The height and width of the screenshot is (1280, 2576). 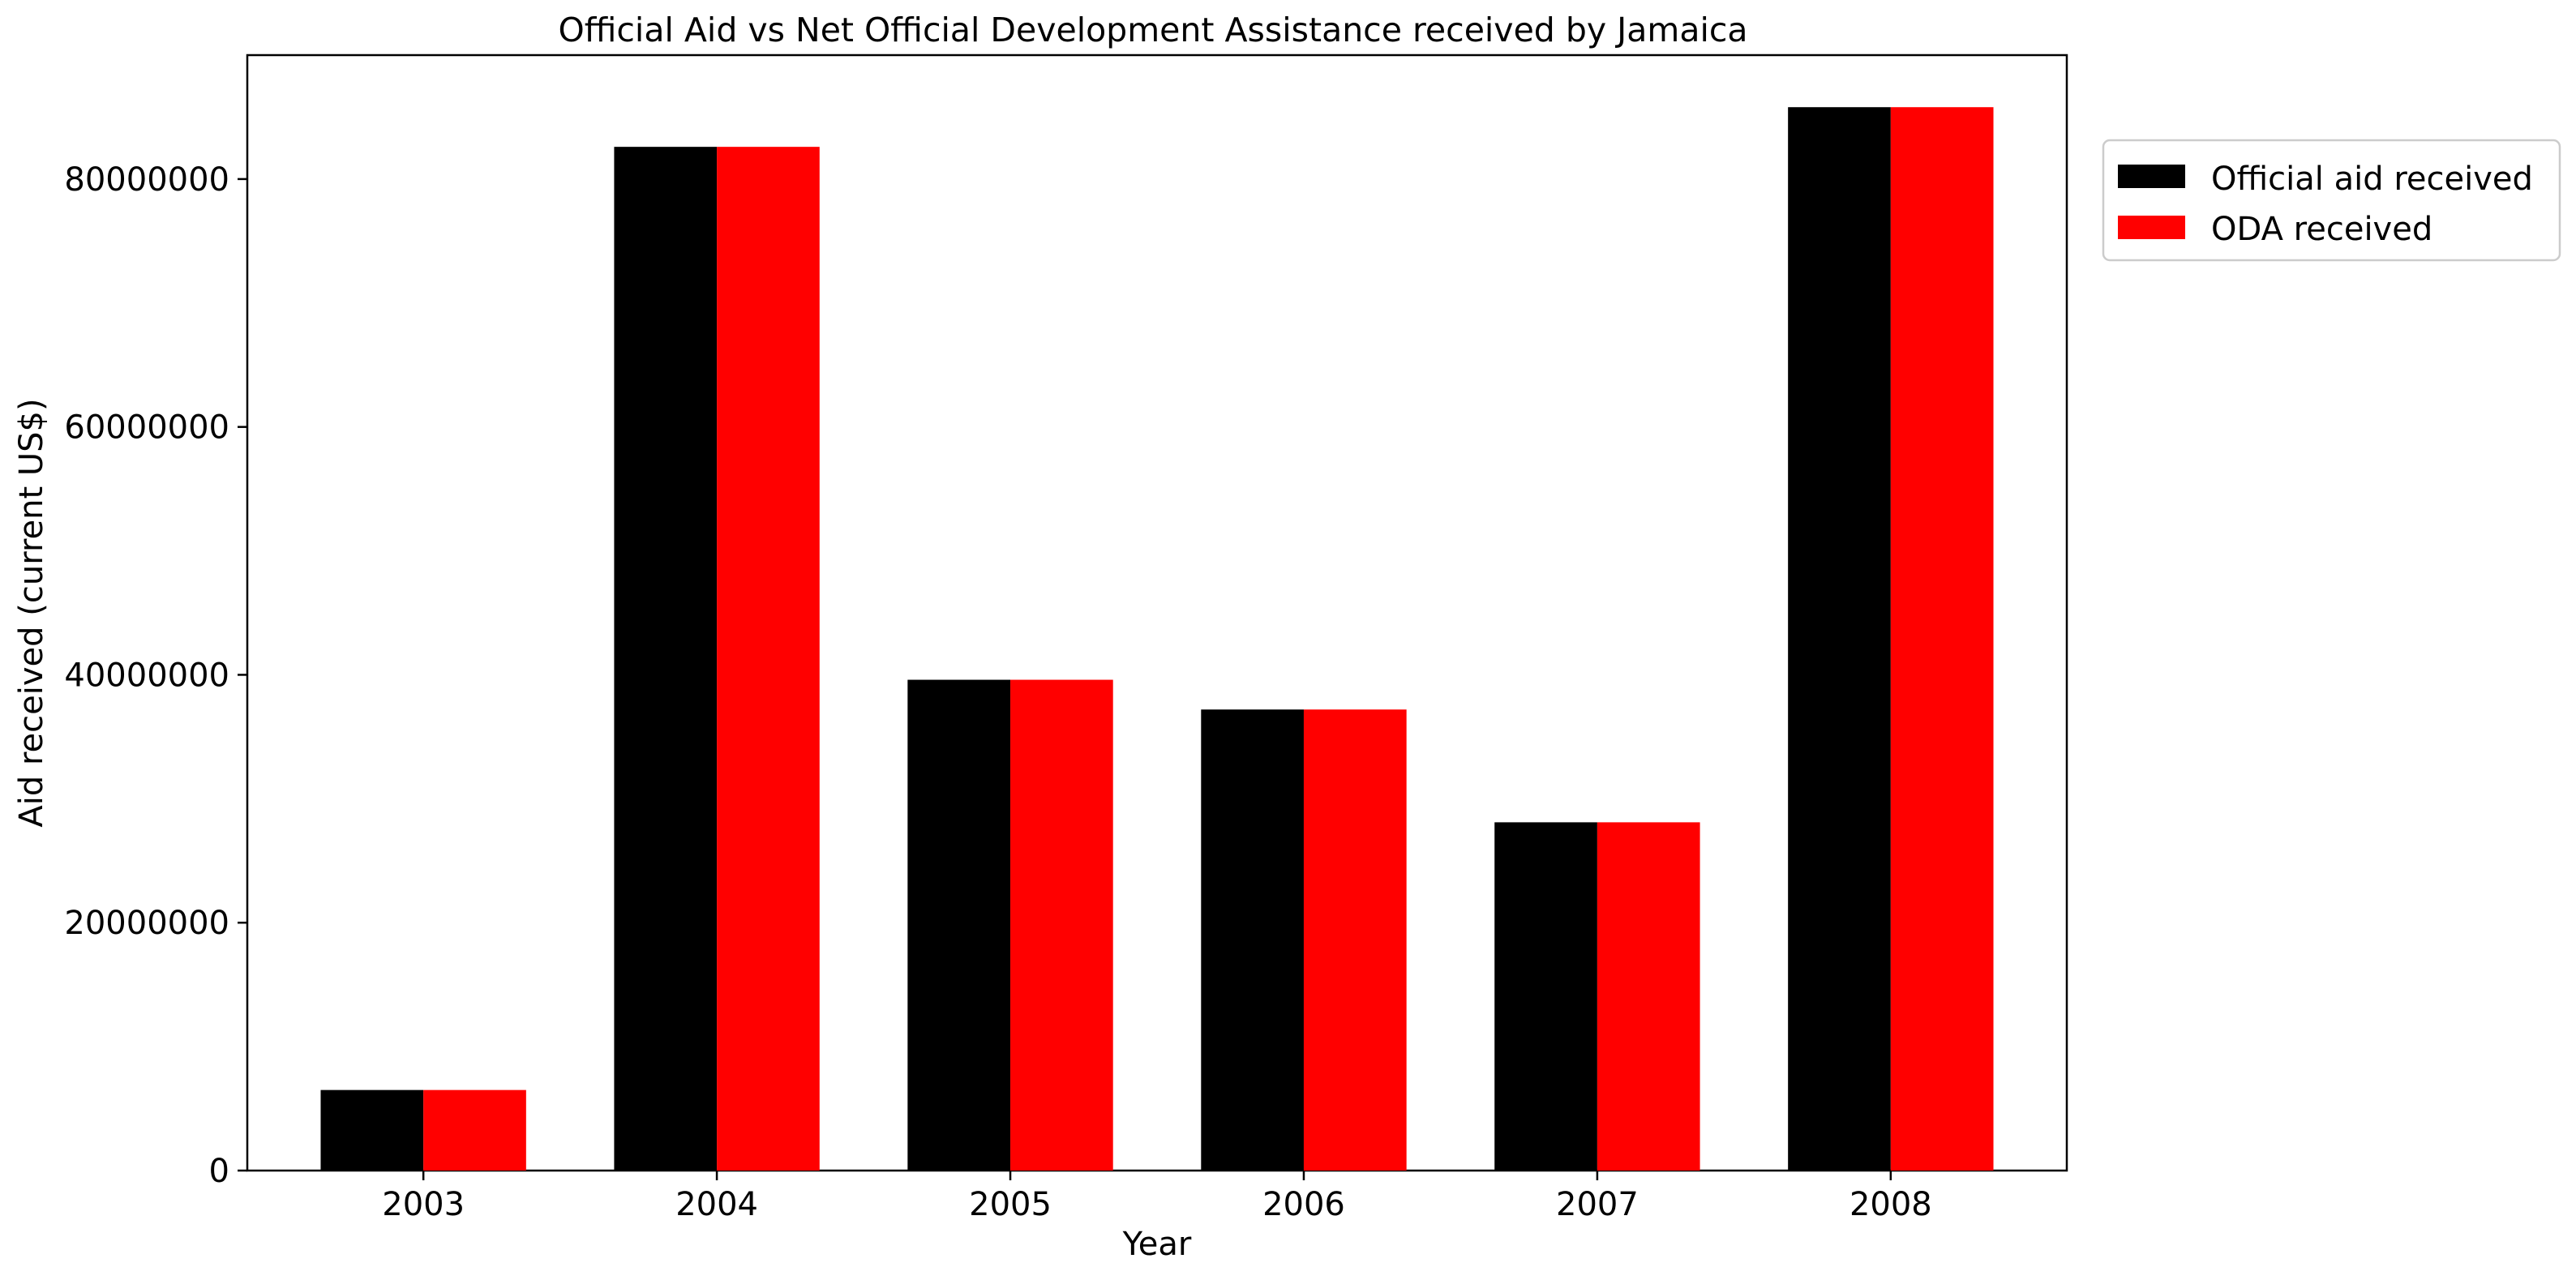 What do you see at coordinates (1157, 1245) in the screenshot?
I see `x-axis-label: Year` at bounding box center [1157, 1245].